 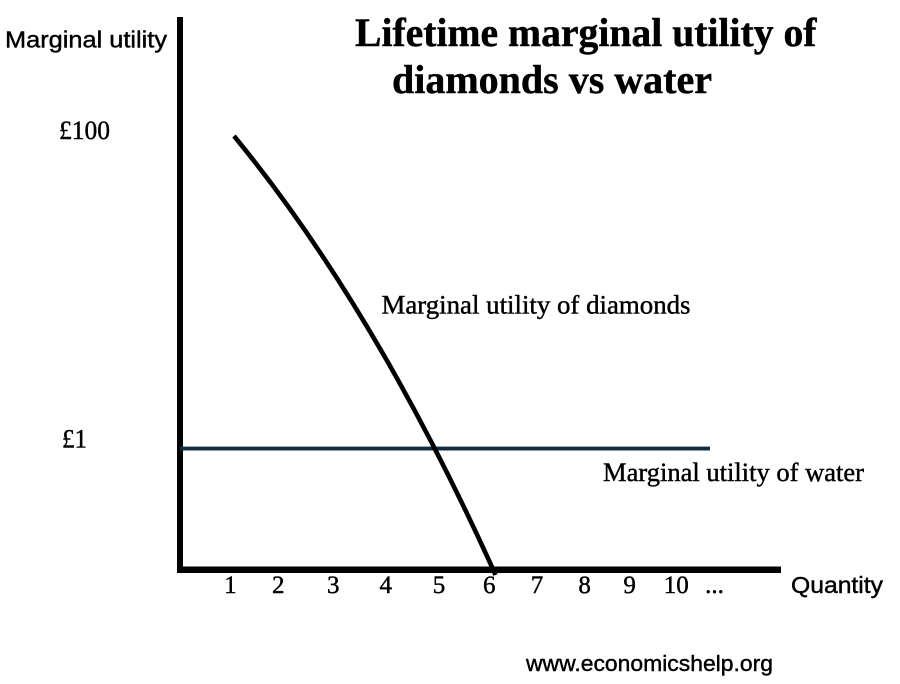 I want to click on svg-text: 1, so click(x=230, y=585).